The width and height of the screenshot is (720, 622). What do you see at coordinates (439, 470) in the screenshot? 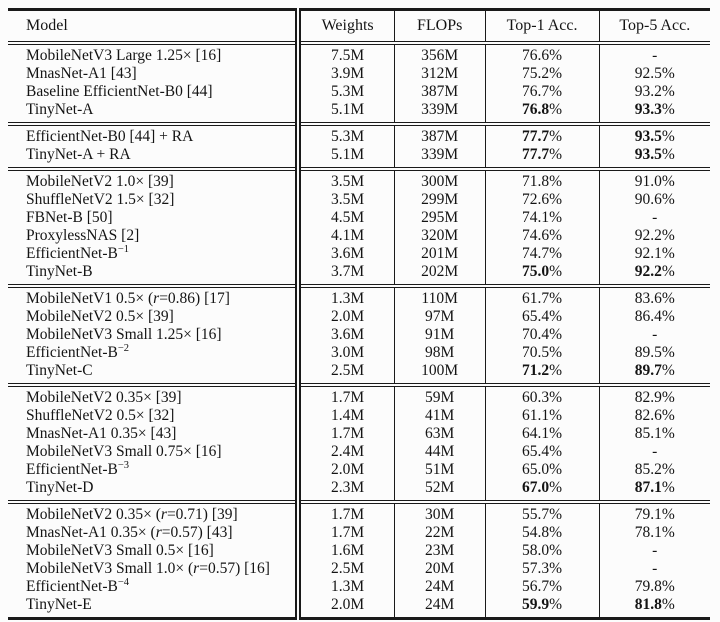
I see `flops-cell: 51M` at bounding box center [439, 470].